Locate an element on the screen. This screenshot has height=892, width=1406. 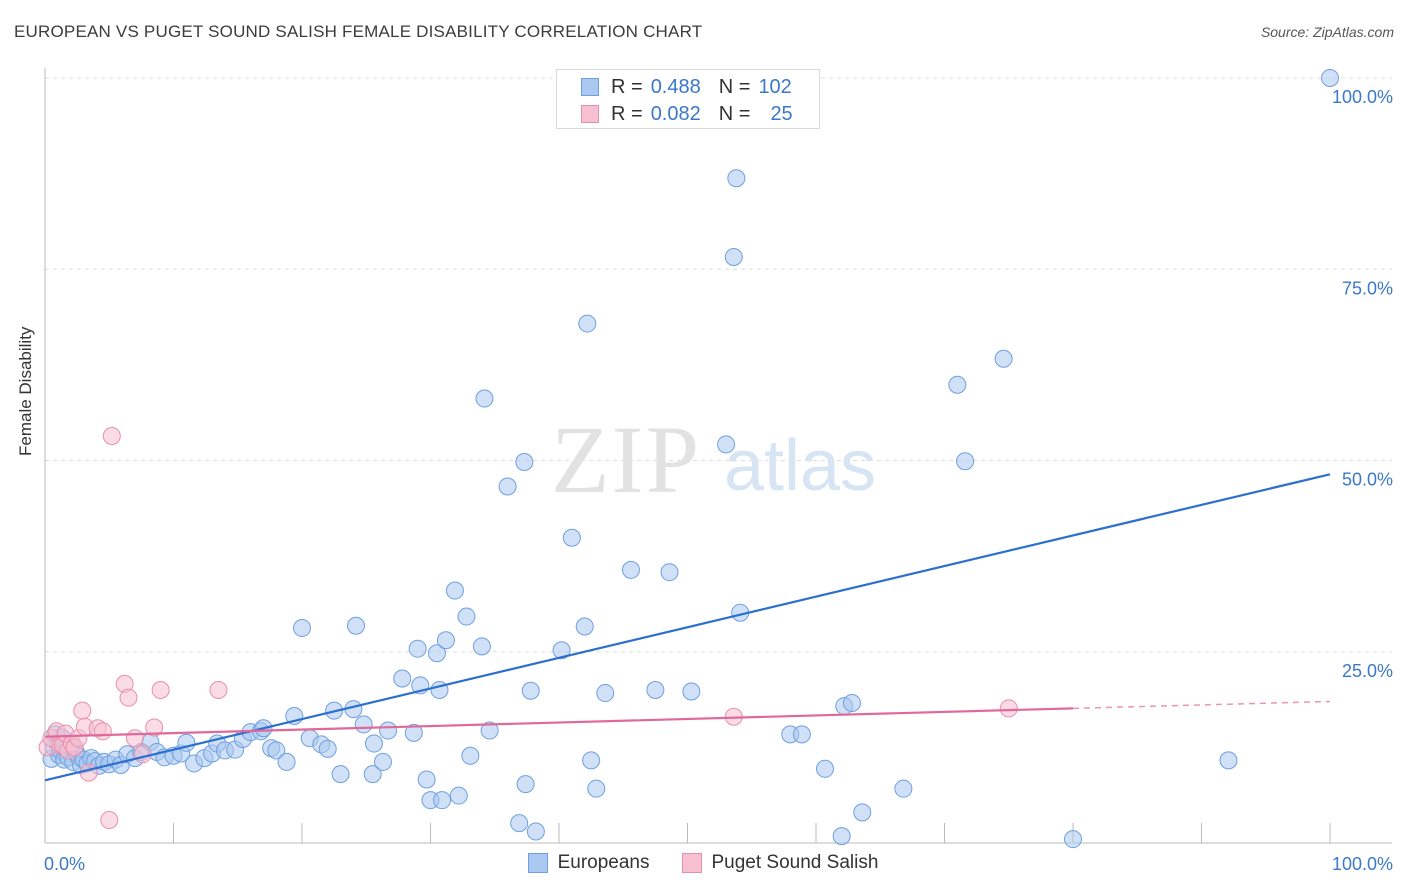
legend-item-puget-sound-salish: Puget Sound Salish is located at coordinates (780, 863).